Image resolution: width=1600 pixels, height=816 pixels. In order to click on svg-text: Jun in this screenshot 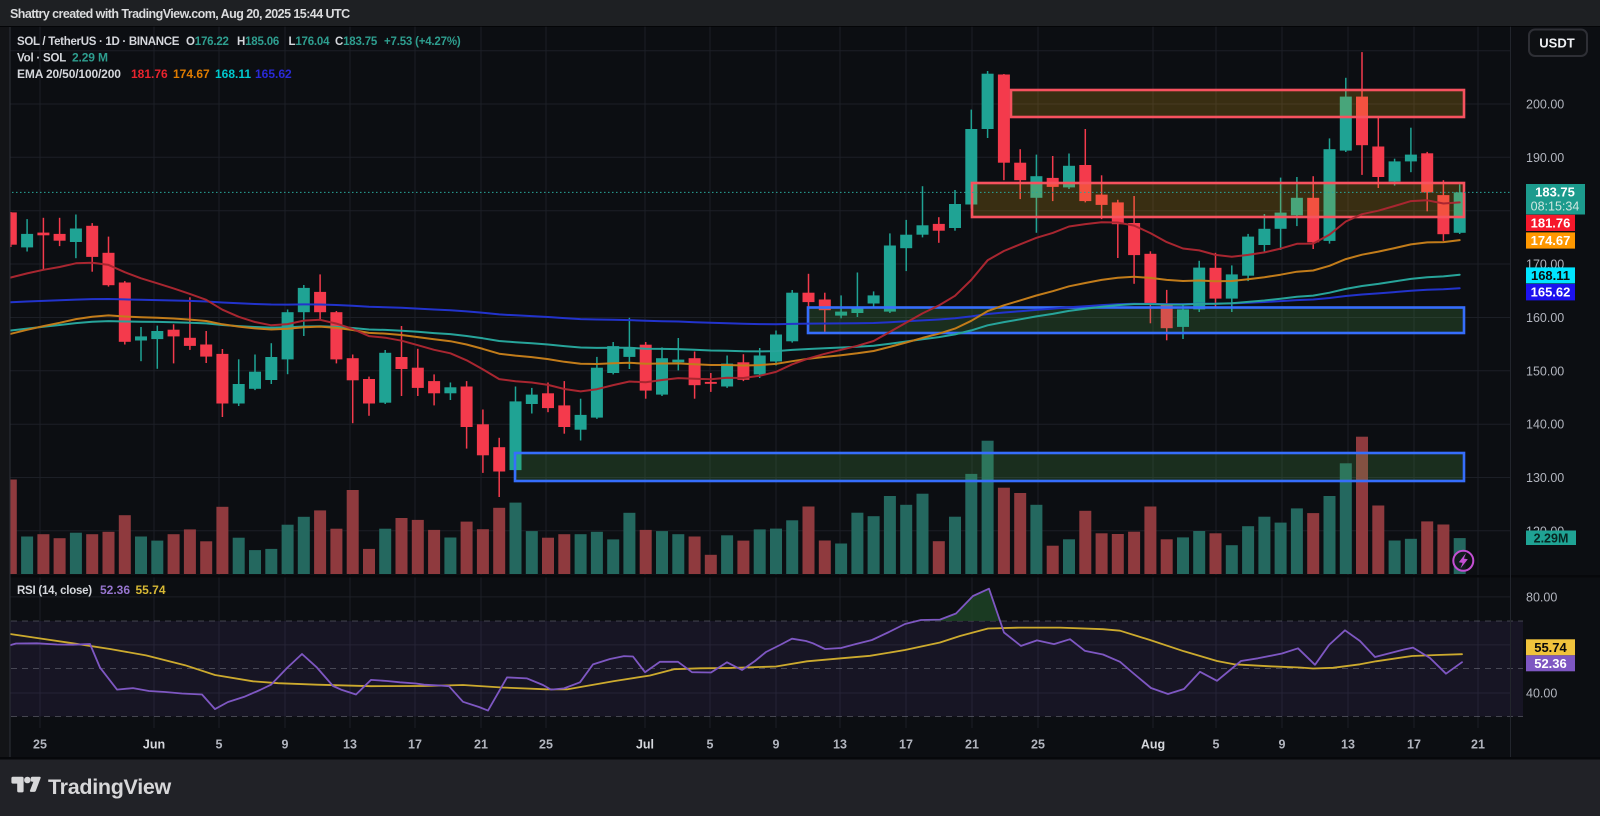, I will do `click(154, 745)`.